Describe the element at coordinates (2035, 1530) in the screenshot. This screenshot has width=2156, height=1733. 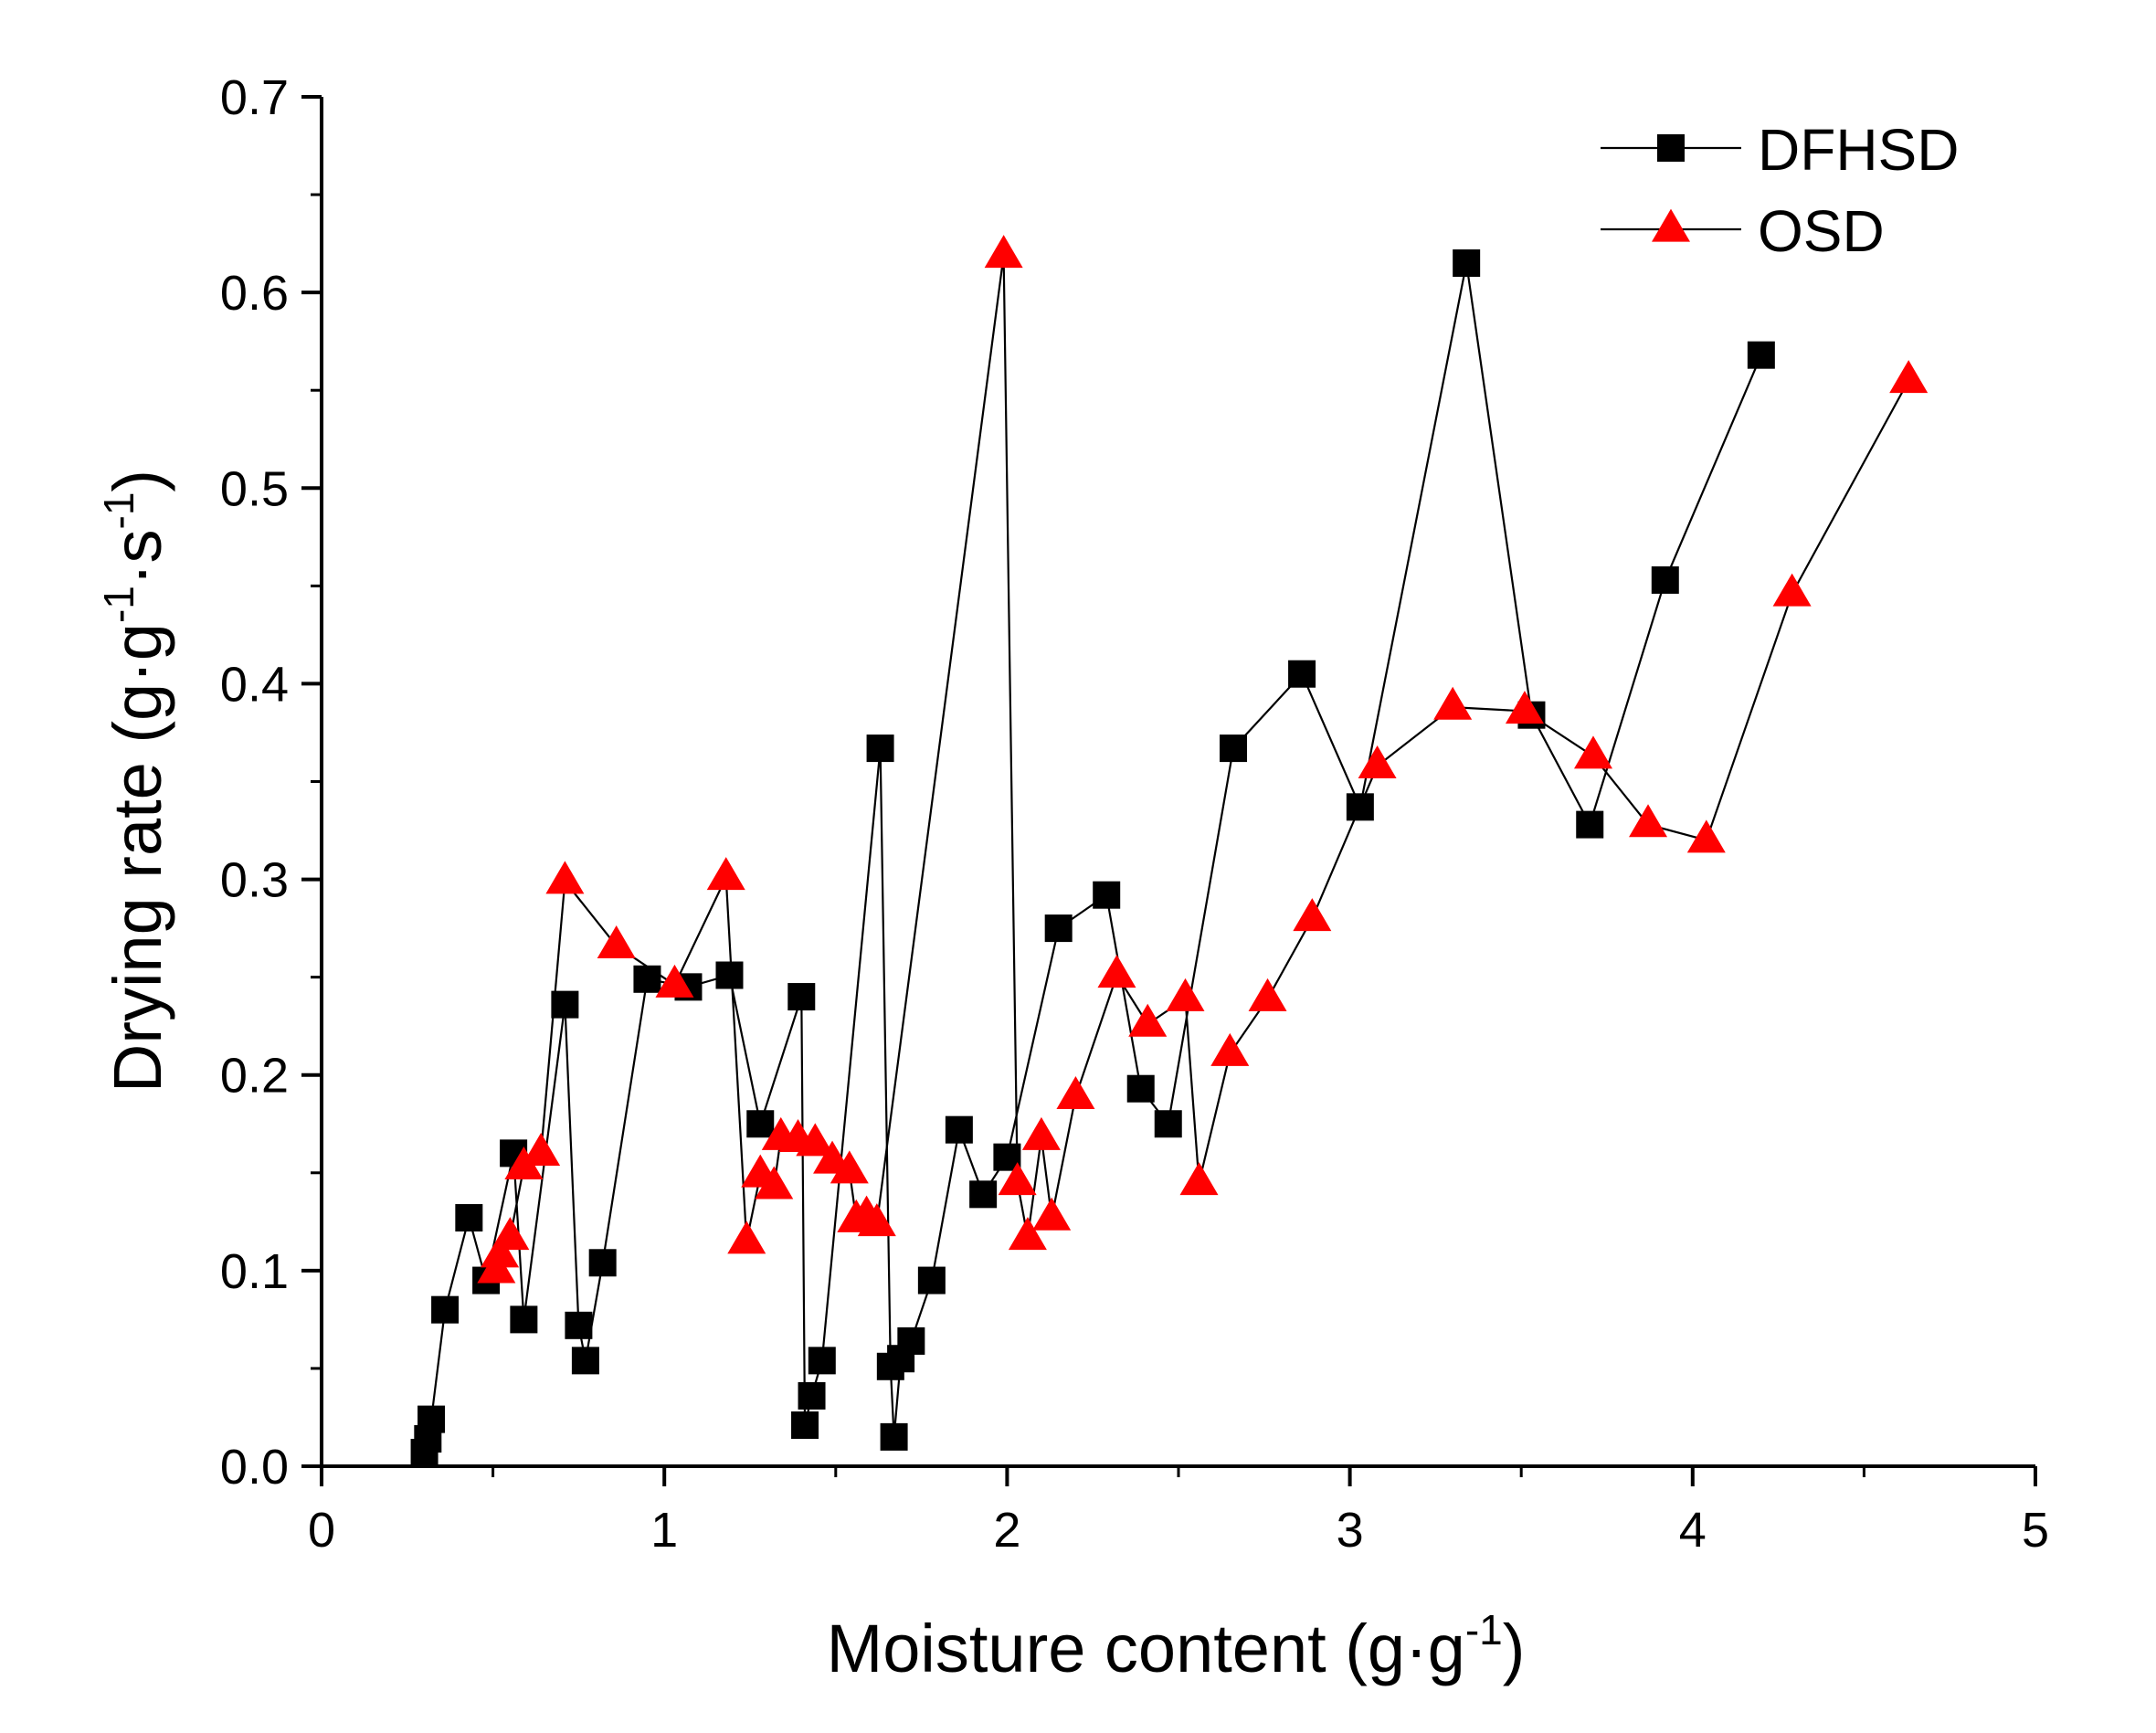
I see `x-tick-label: 5` at that location.